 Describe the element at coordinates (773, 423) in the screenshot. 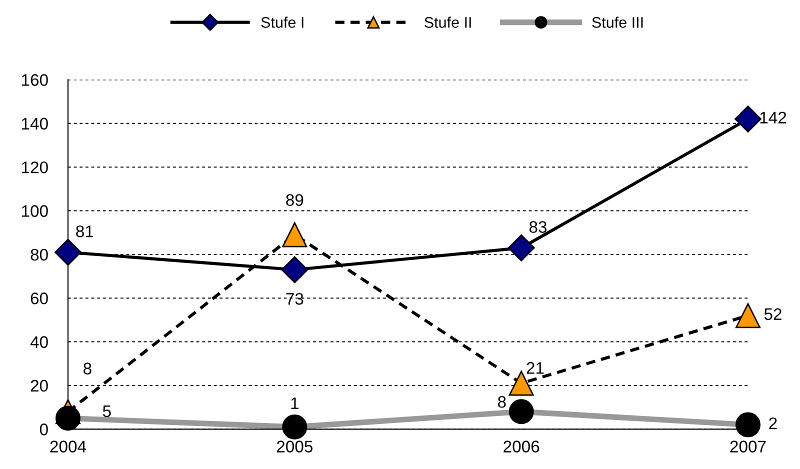

I see `data-label: 2` at that location.